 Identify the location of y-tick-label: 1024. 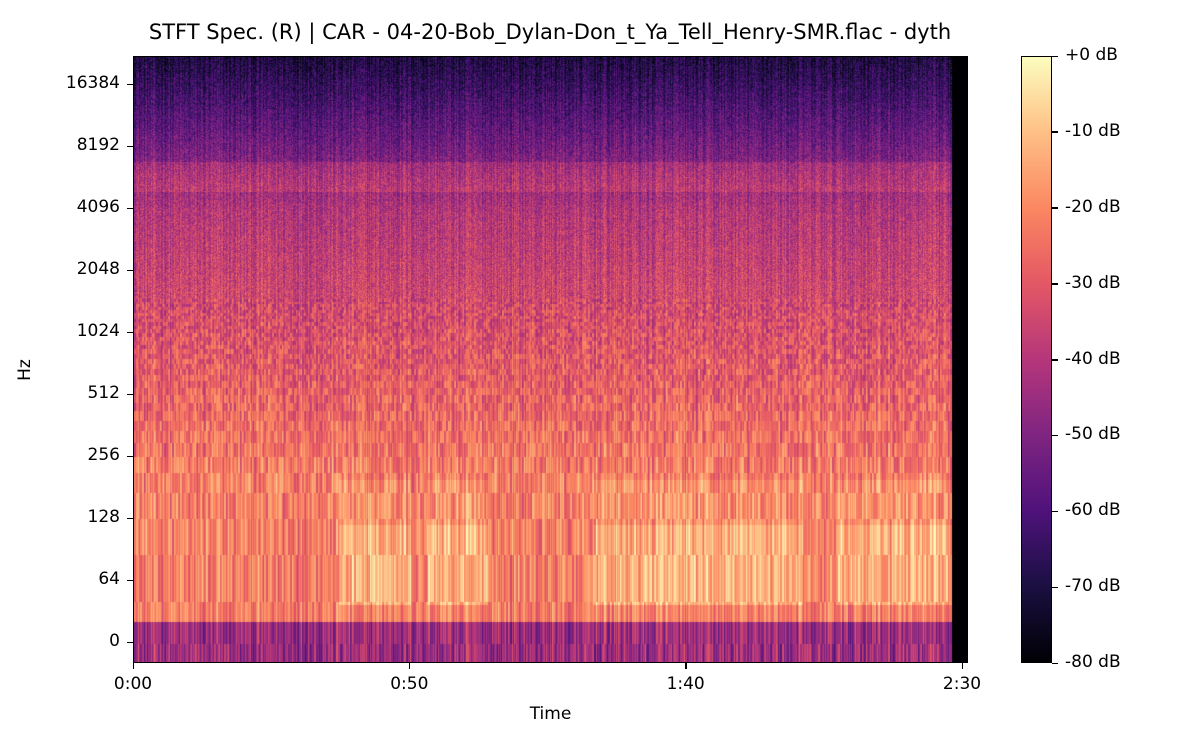
(98, 331).